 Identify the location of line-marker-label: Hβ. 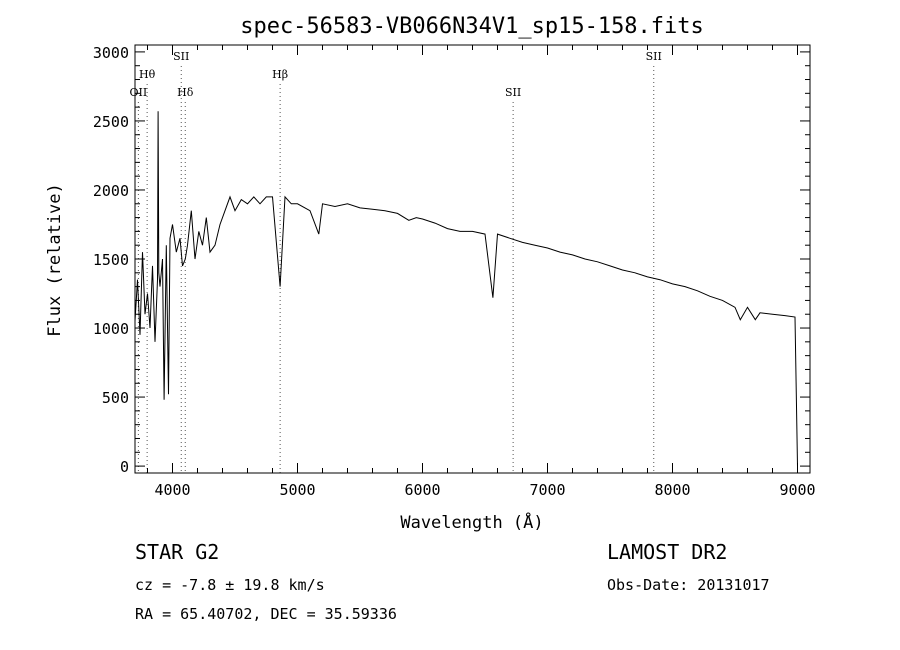
(280, 74).